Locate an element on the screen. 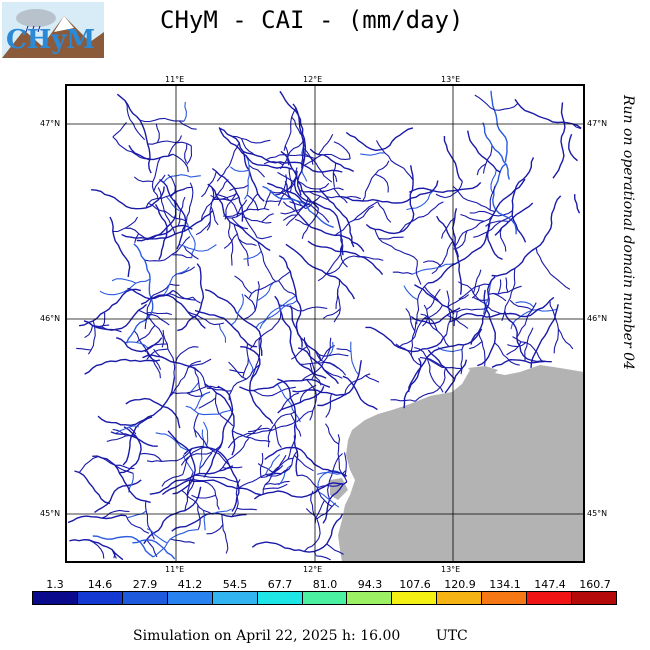 This screenshot has width=650, height=650. colorbar-tick-label: 41.2 is located at coordinates (190, 584).